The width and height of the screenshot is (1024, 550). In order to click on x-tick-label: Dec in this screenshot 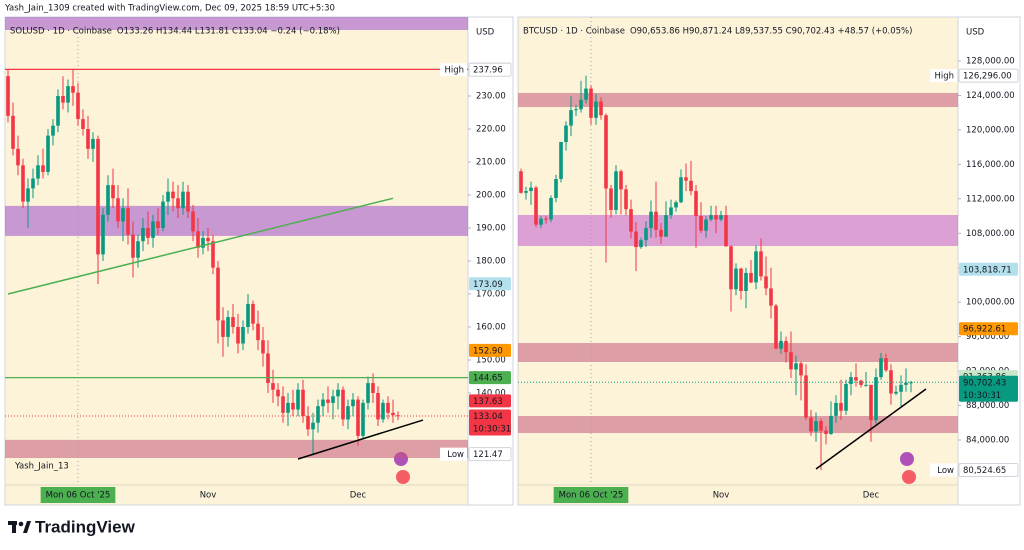, I will do `click(358, 496)`.